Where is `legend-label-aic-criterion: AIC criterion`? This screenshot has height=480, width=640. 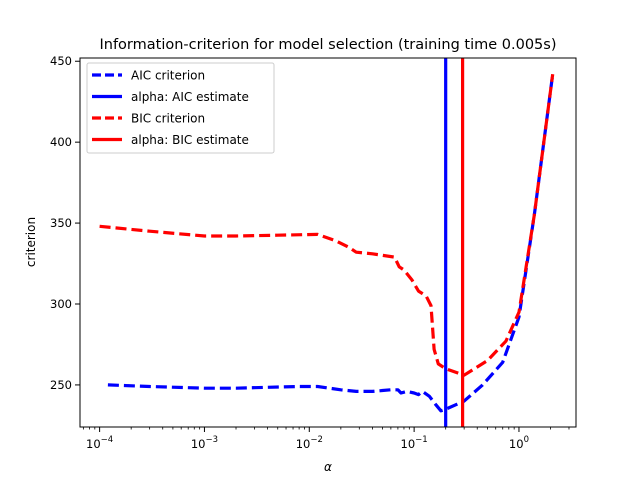 legend-label-aic-criterion: AIC criterion is located at coordinates (168, 76).